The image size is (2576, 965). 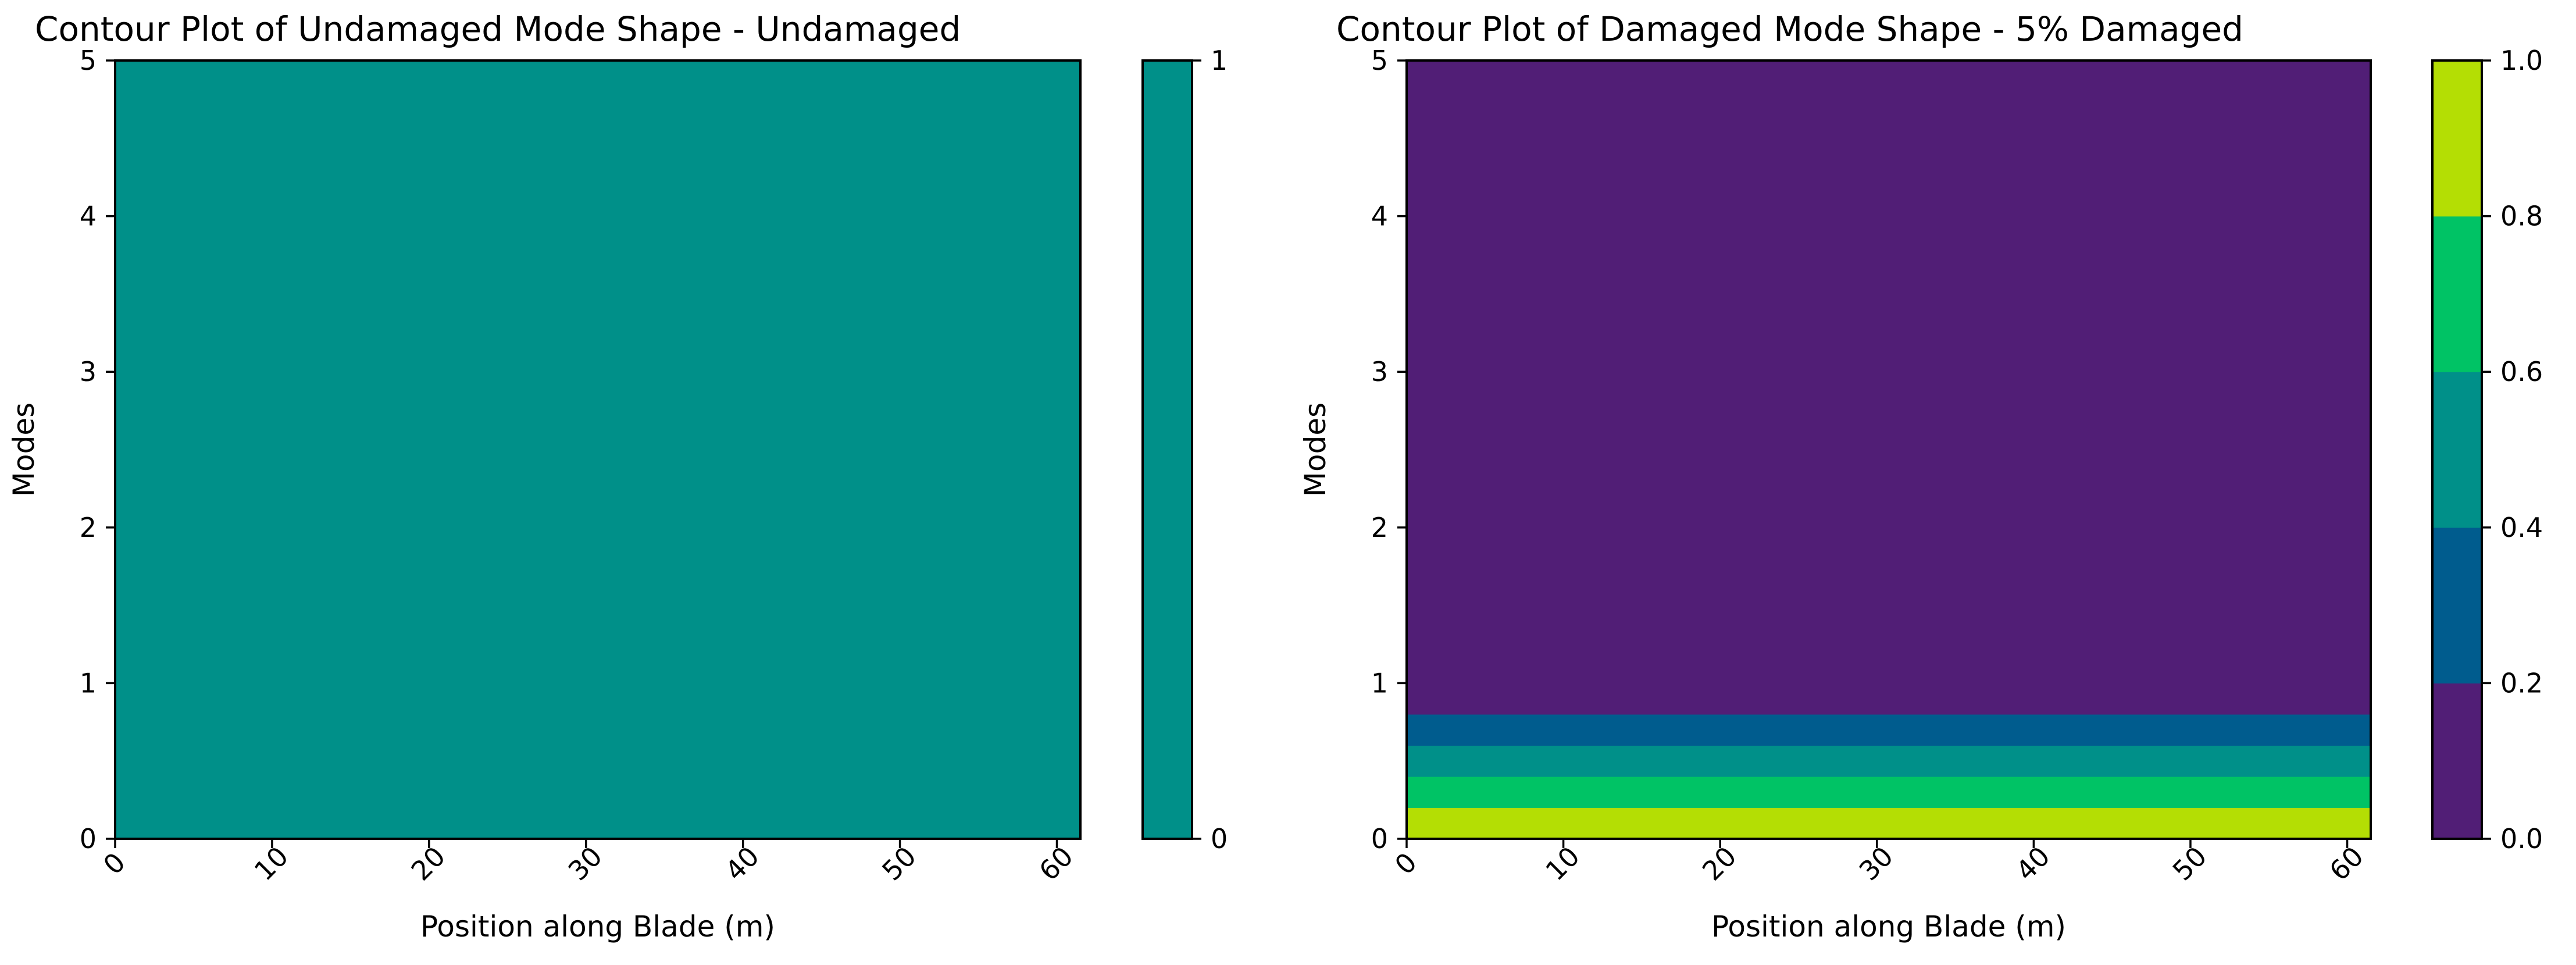 I want to click on colorbar-tick-label: 0.2, so click(x=2521, y=683).